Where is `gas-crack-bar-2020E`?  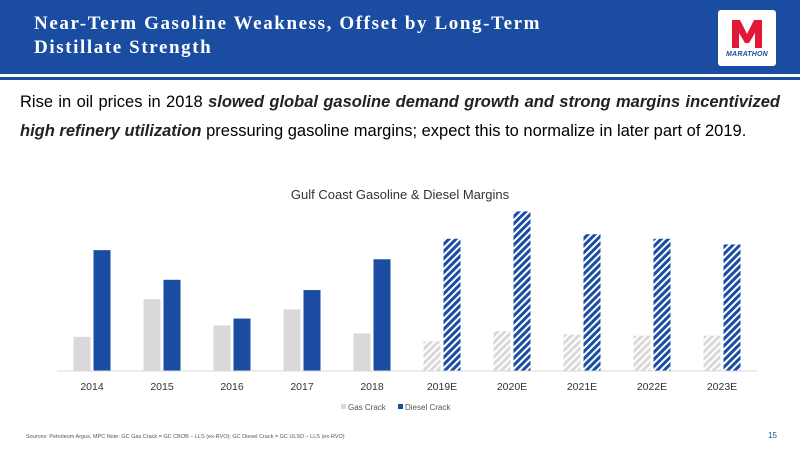 gas-crack-bar-2020E is located at coordinates (502, 351).